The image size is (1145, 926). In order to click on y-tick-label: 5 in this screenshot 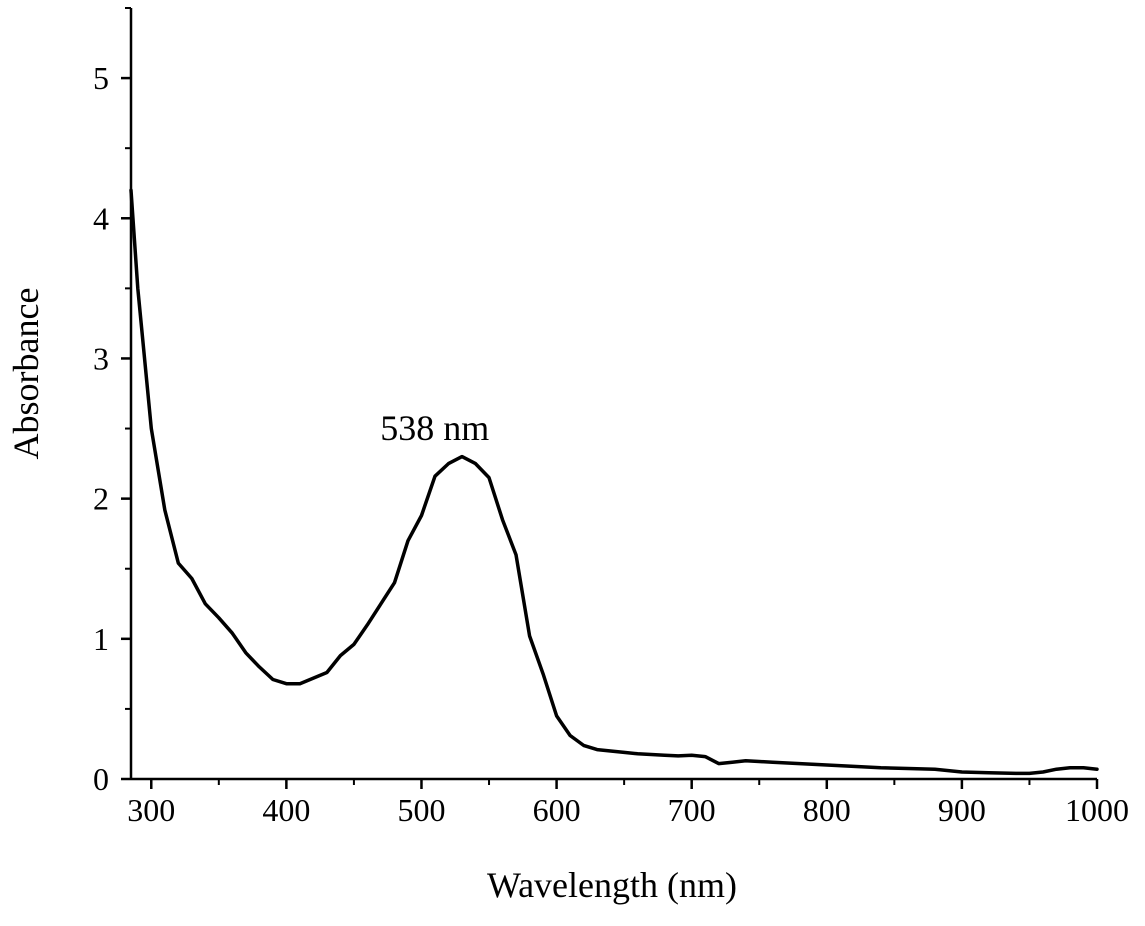, I will do `click(101, 78)`.